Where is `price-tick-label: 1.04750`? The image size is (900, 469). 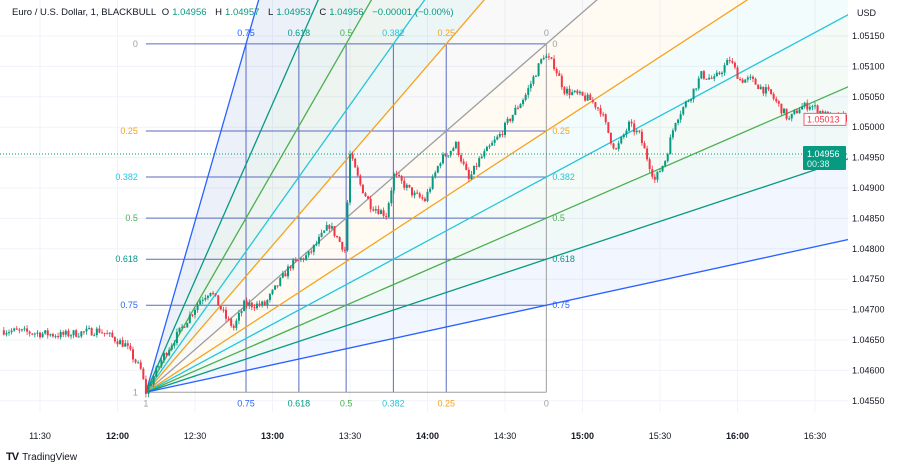 price-tick-label: 1.04750 is located at coordinates (868, 279).